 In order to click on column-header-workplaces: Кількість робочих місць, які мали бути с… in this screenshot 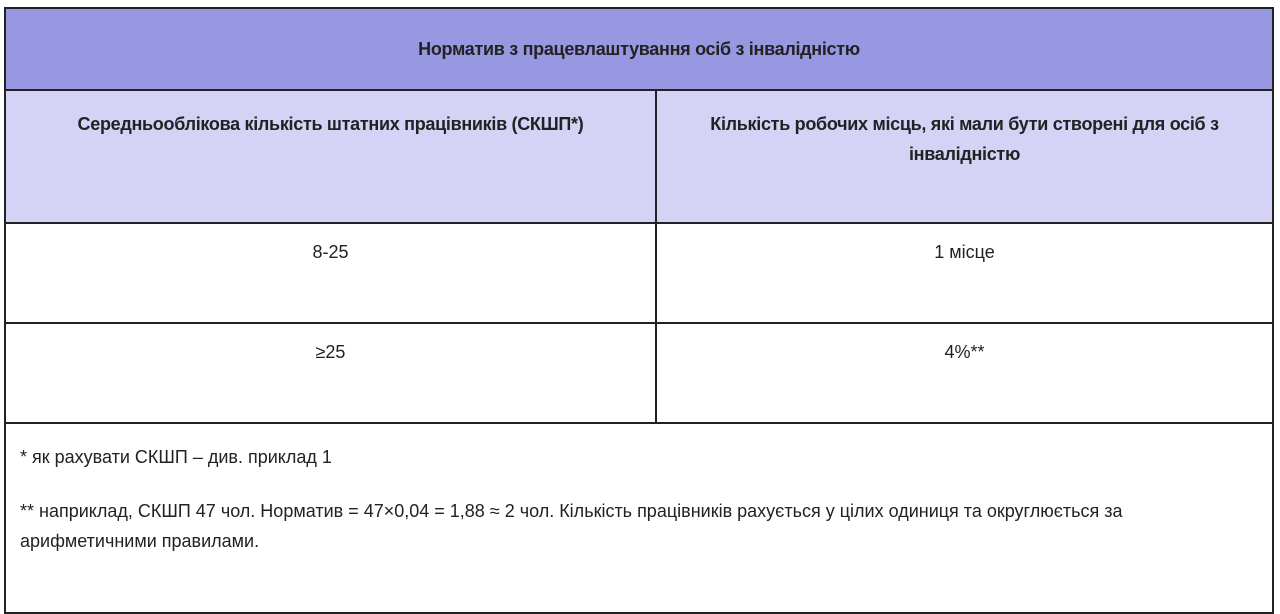, I will do `click(964, 156)`.